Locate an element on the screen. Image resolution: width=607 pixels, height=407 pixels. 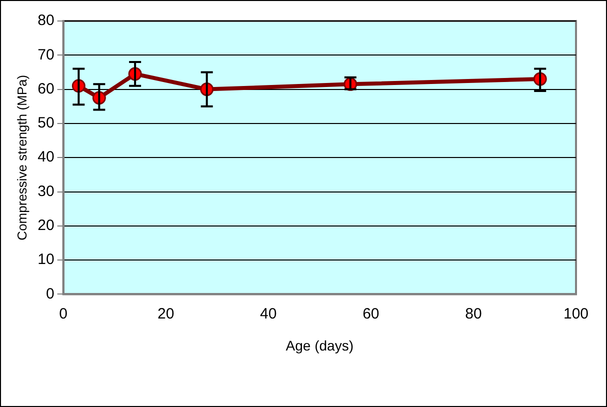
y-tick-label: 60 is located at coordinates (46, 89).